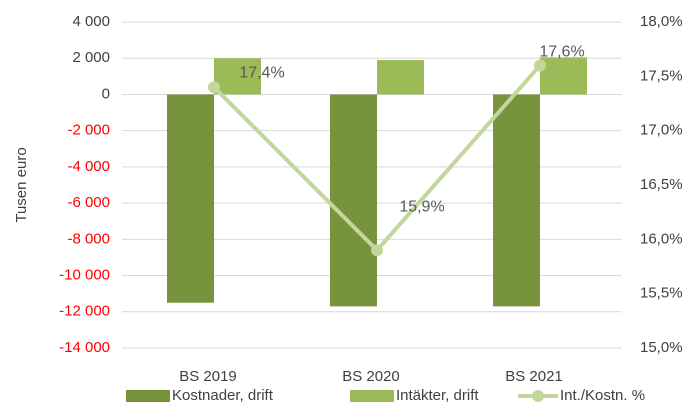 This screenshot has width=696, height=407. Describe the element at coordinates (84, 275) in the screenshot. I see `y-tick-label: -10 000` at that location.